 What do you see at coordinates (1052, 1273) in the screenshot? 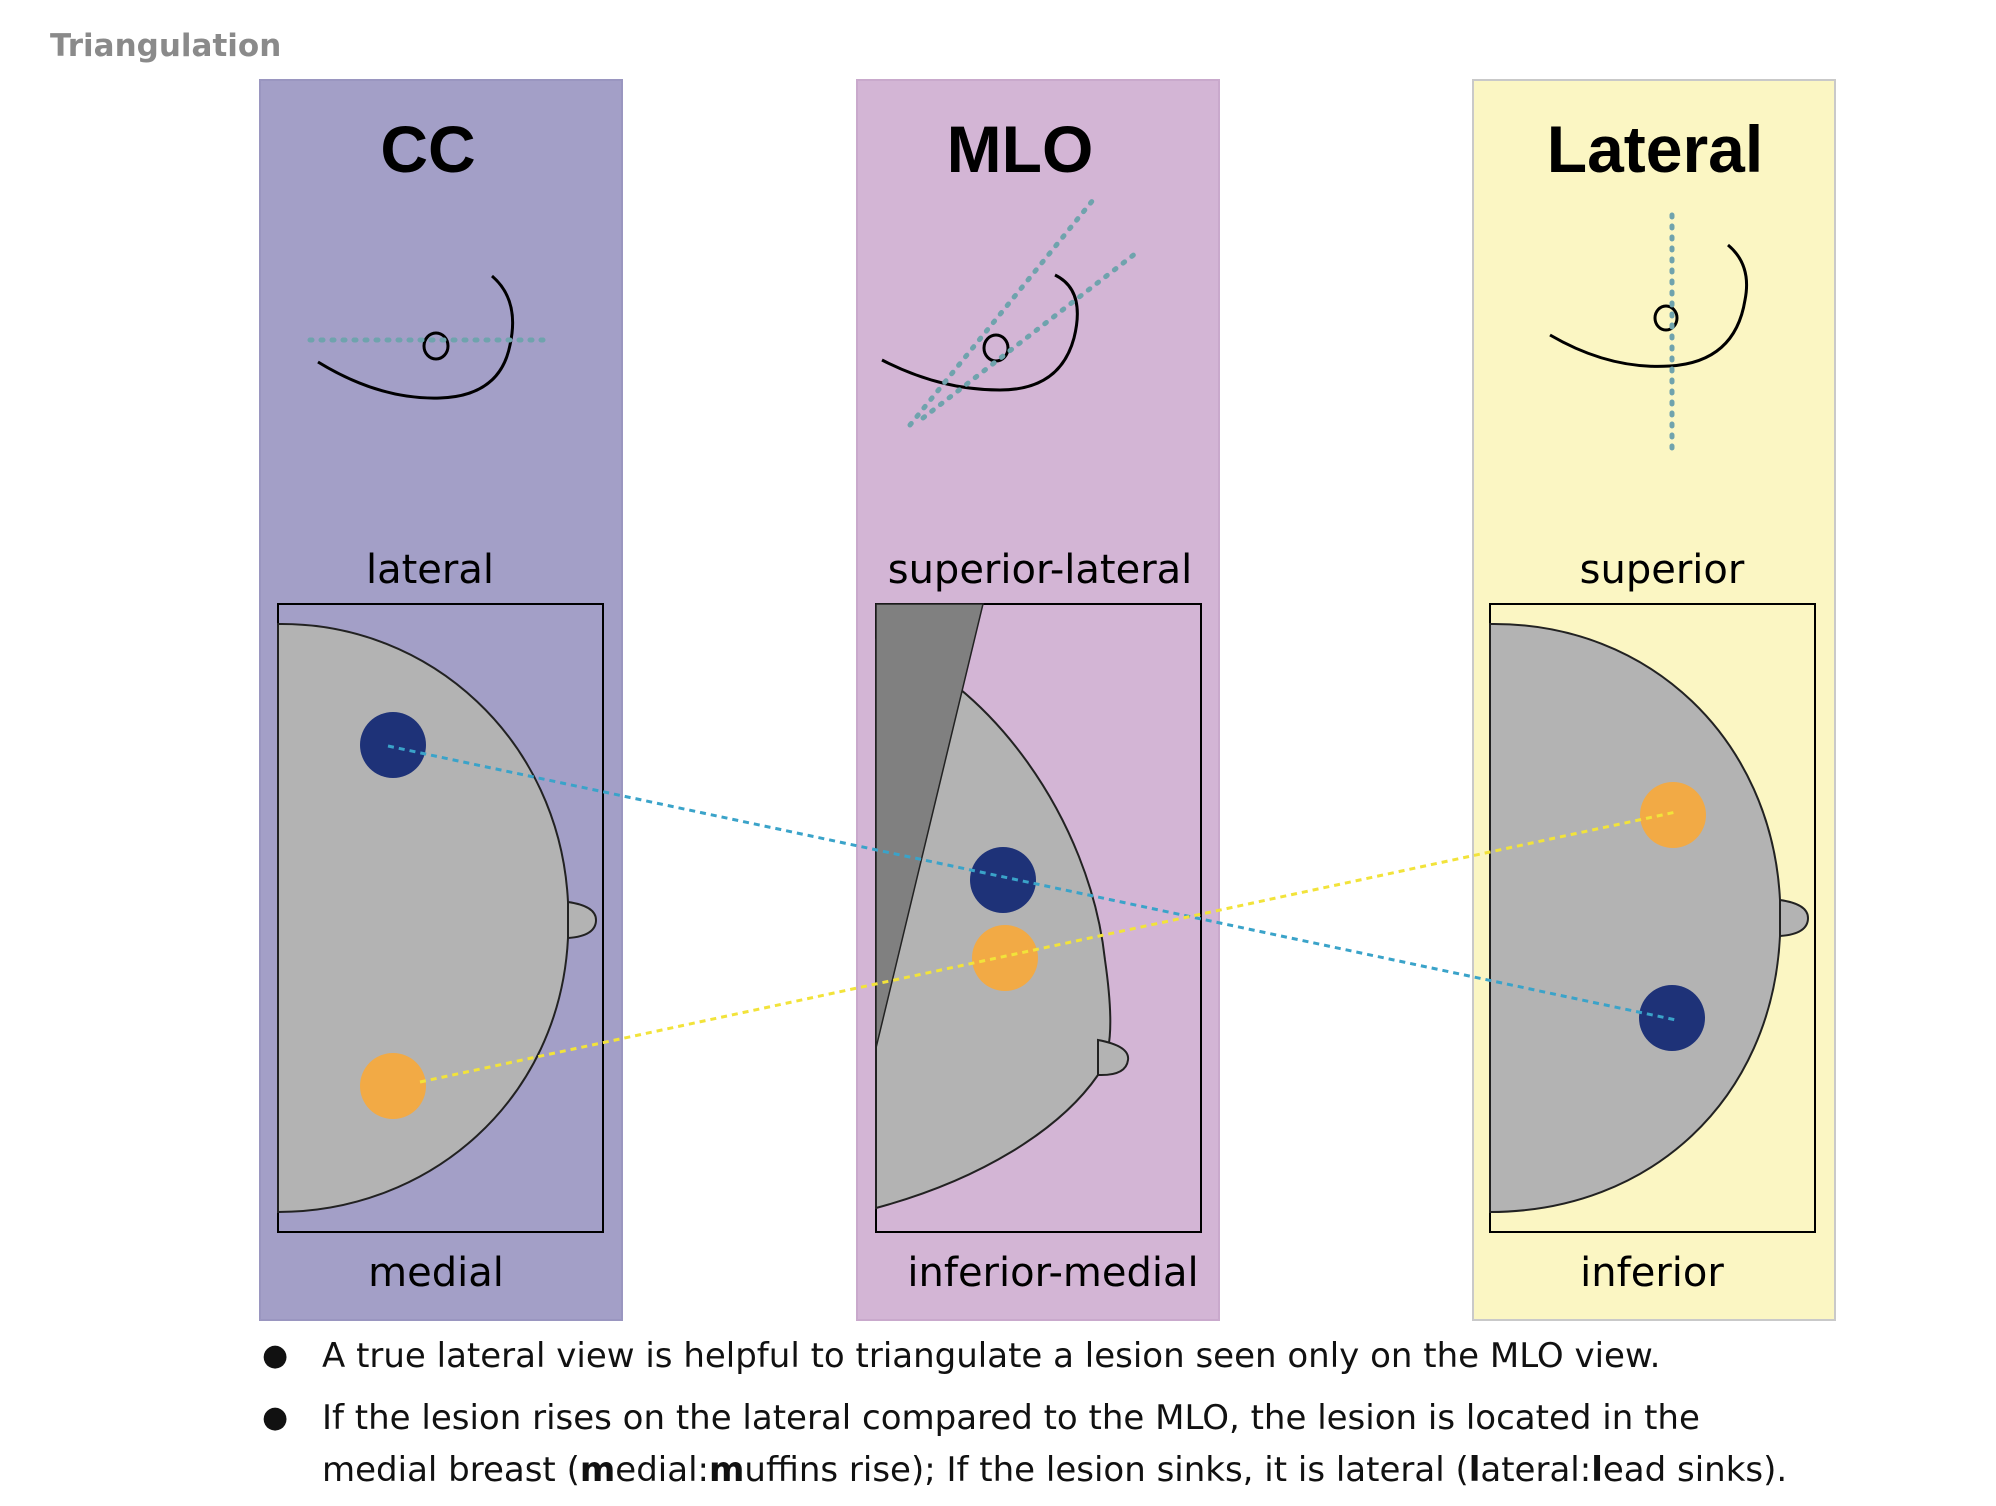
I see `mlo-bottom-label: inferior-medial` at bounding box center [1052, 1273].